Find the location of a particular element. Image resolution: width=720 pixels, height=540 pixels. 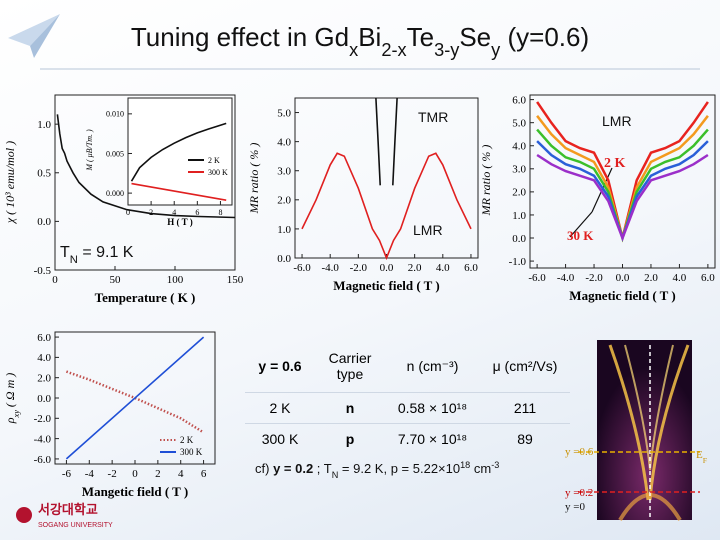

y-axis-label: χ ( 10³ emu/mol ) is located at coordinates (10, 182).